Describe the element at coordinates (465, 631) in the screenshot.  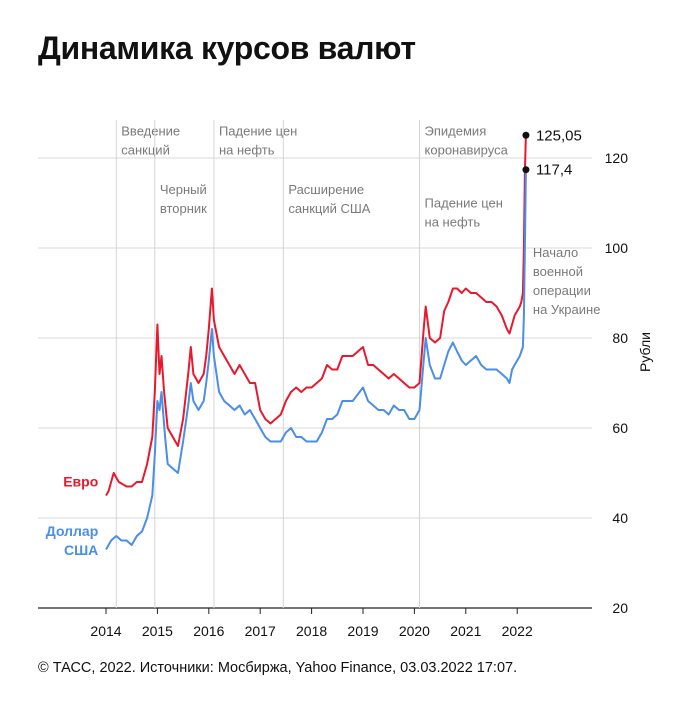
I see `x-tick-label: 2021` at that location.